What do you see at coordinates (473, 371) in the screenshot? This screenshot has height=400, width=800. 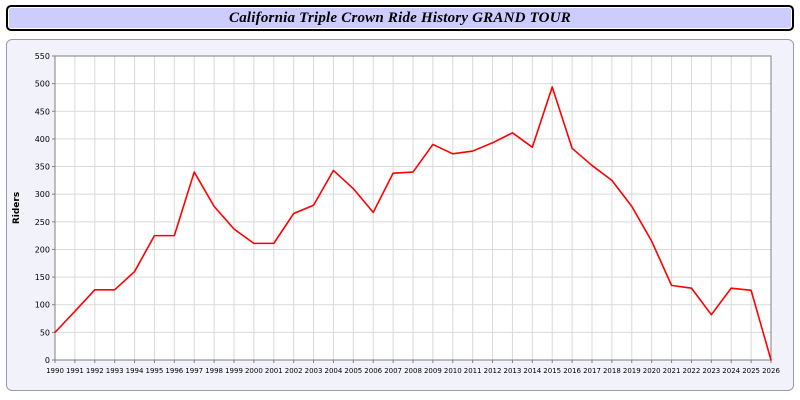 I see `svg-text: 2011` at bounding box center [473, 371].